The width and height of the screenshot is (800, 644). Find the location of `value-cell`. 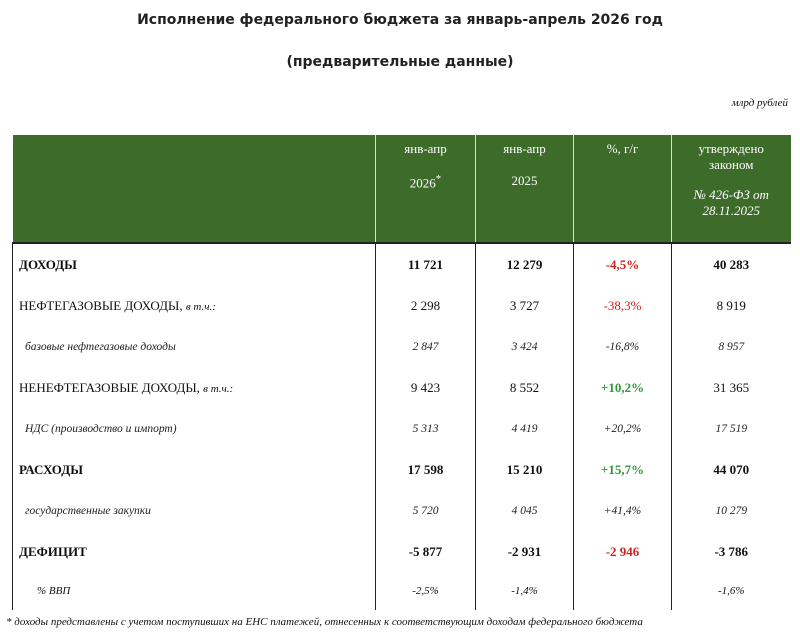

value-cell is located at coordinates (622, 591).